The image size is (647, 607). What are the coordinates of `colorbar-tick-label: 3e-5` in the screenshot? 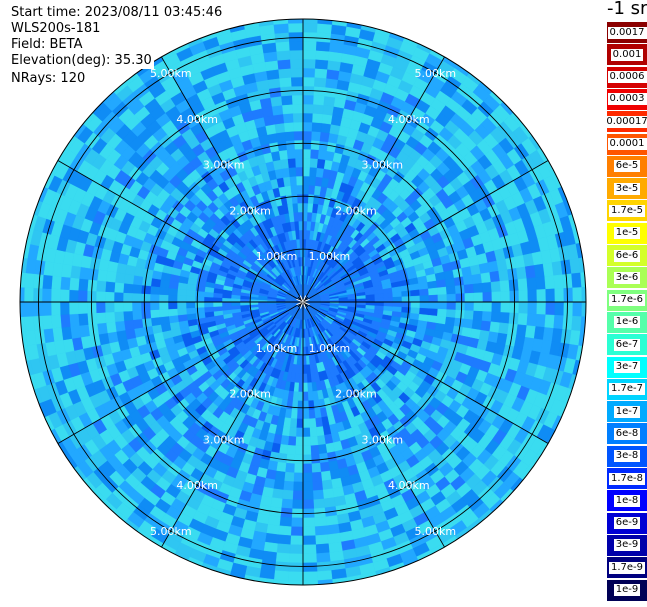 It's located at (627, 188).